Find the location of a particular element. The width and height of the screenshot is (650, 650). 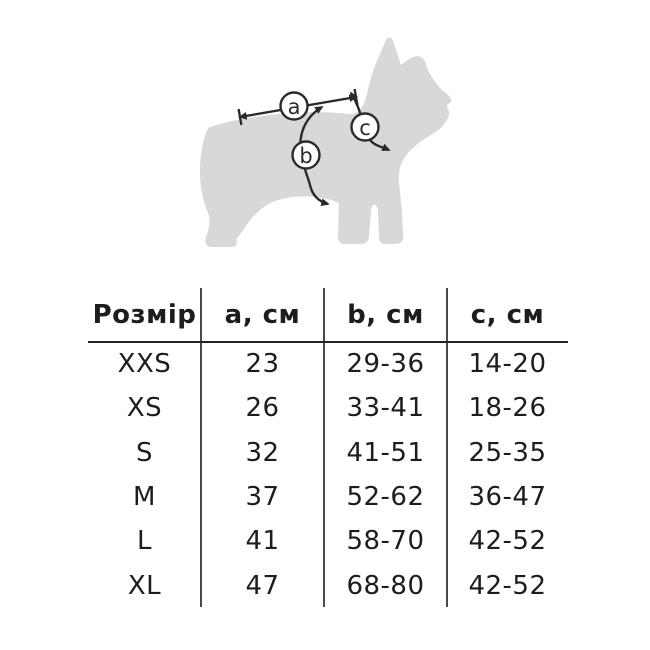

size-table-header-b: b, см is located at coordinates (385, 314).